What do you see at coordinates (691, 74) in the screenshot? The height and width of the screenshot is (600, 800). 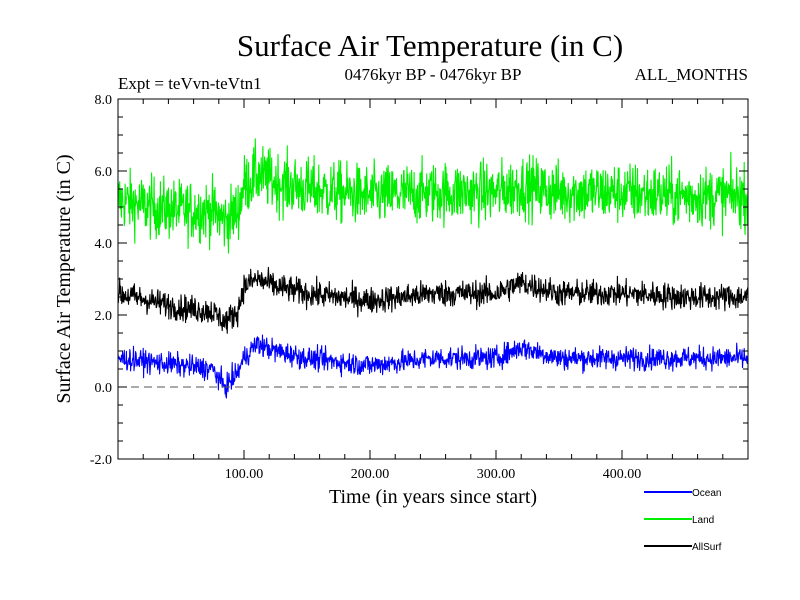 I see `months-label: ALL_MONTHS` at bounding box center [691, 74].